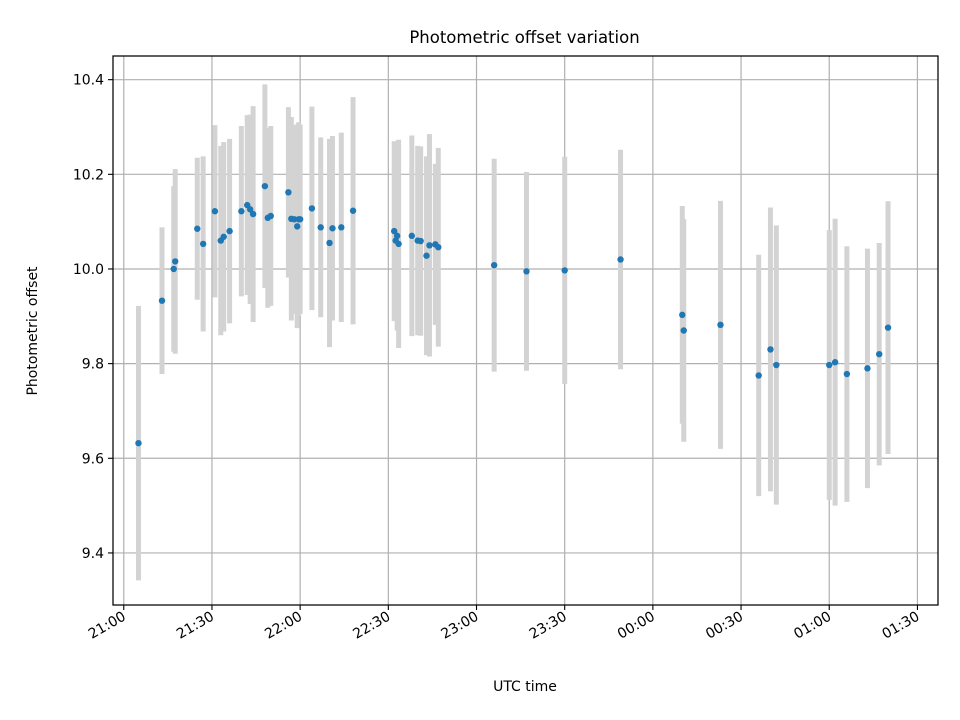 Image resolution: width=960 pixels, height=720 pixels. Describe the element at coordinates (33, 331) in the screenshot. I see `y-axis-label: Photometric offset` at that location.